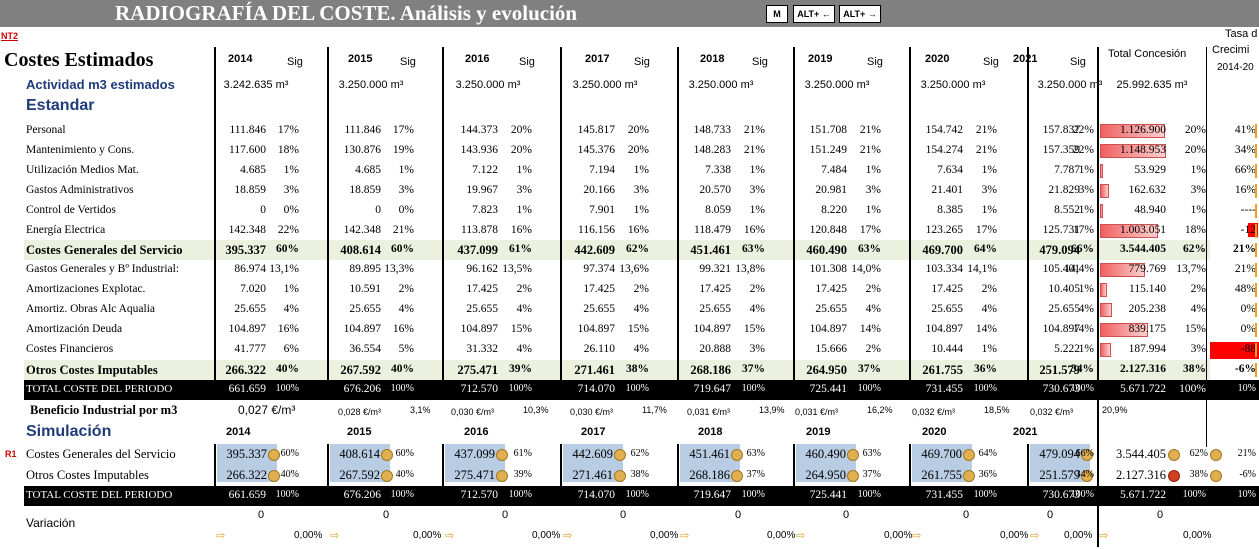 This screenshot has height=549, width=1259. Describe the element at coordinates (1248, 349) in the screenshot. I see `row-tasa: -88` at that location.